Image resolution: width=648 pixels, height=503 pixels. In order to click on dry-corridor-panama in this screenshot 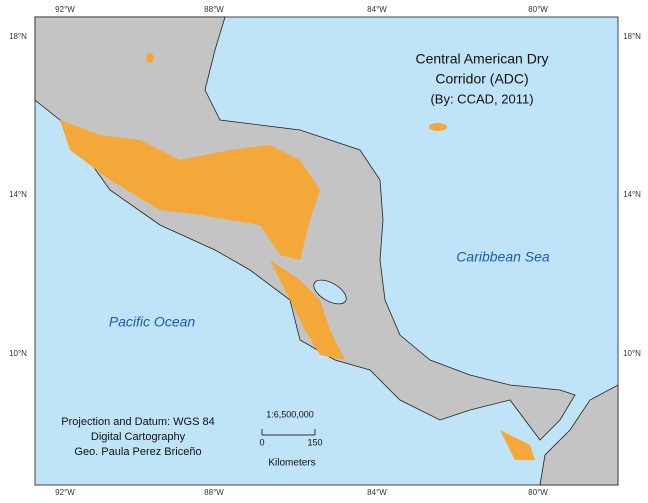, I will do `click(517, 445)`.